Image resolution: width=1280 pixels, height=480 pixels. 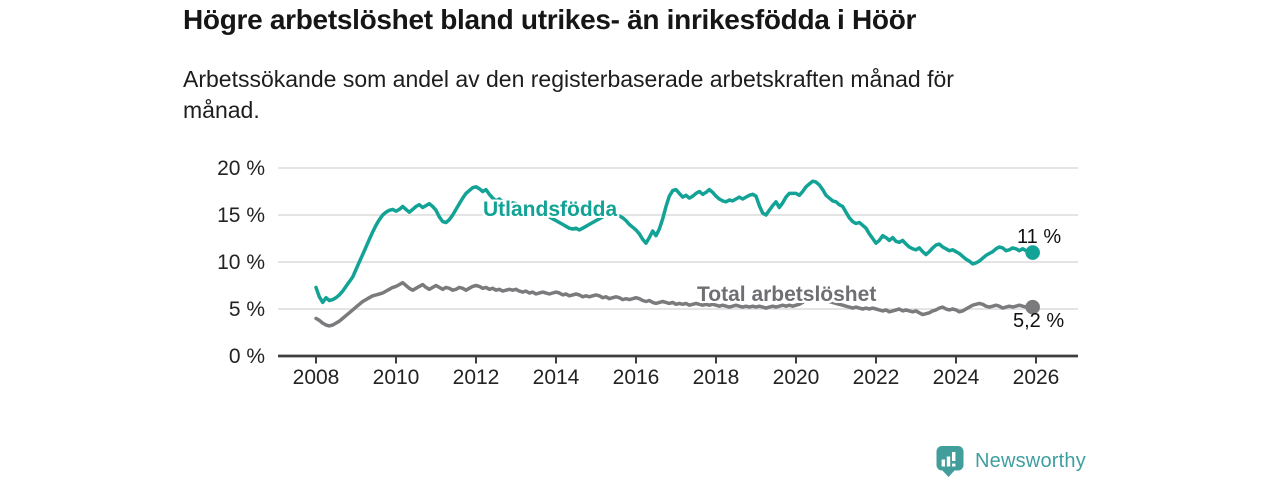 What do you see at coordinates (316, 377) in the screenshot?
I see `svg-text: 2008` at bounding box center [316, 377].